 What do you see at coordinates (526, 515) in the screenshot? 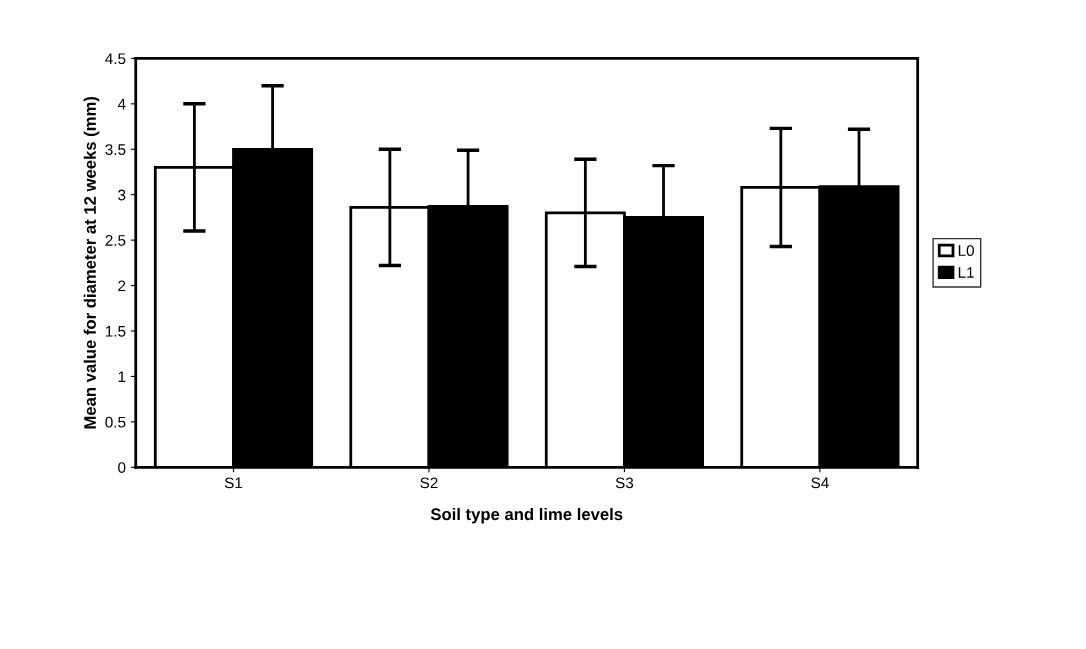
I see `x-axis-title: Soil type and lime levels` at bounding box center [526, 515].